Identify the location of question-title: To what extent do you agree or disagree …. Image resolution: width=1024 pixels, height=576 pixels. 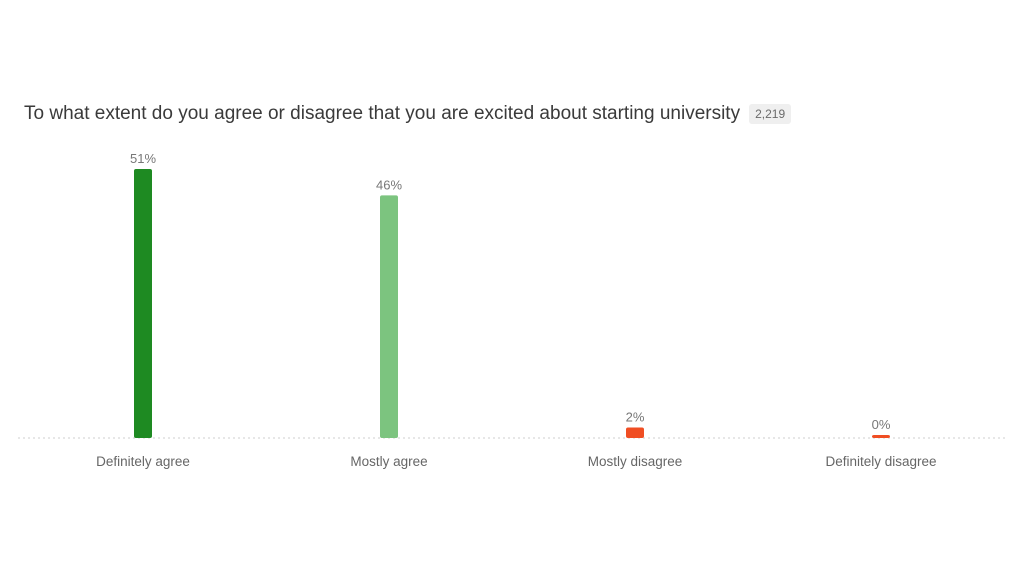
(382, 113).